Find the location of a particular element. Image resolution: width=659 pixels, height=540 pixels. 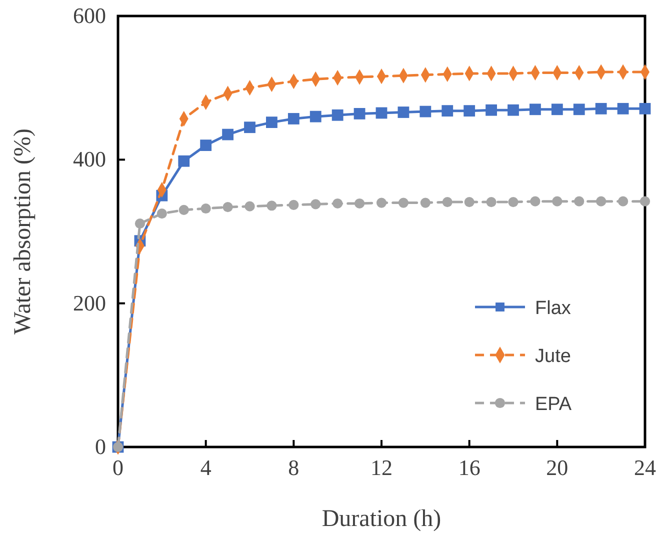

x-axis-title: Duration (h) is located at coordinates (382, 519).